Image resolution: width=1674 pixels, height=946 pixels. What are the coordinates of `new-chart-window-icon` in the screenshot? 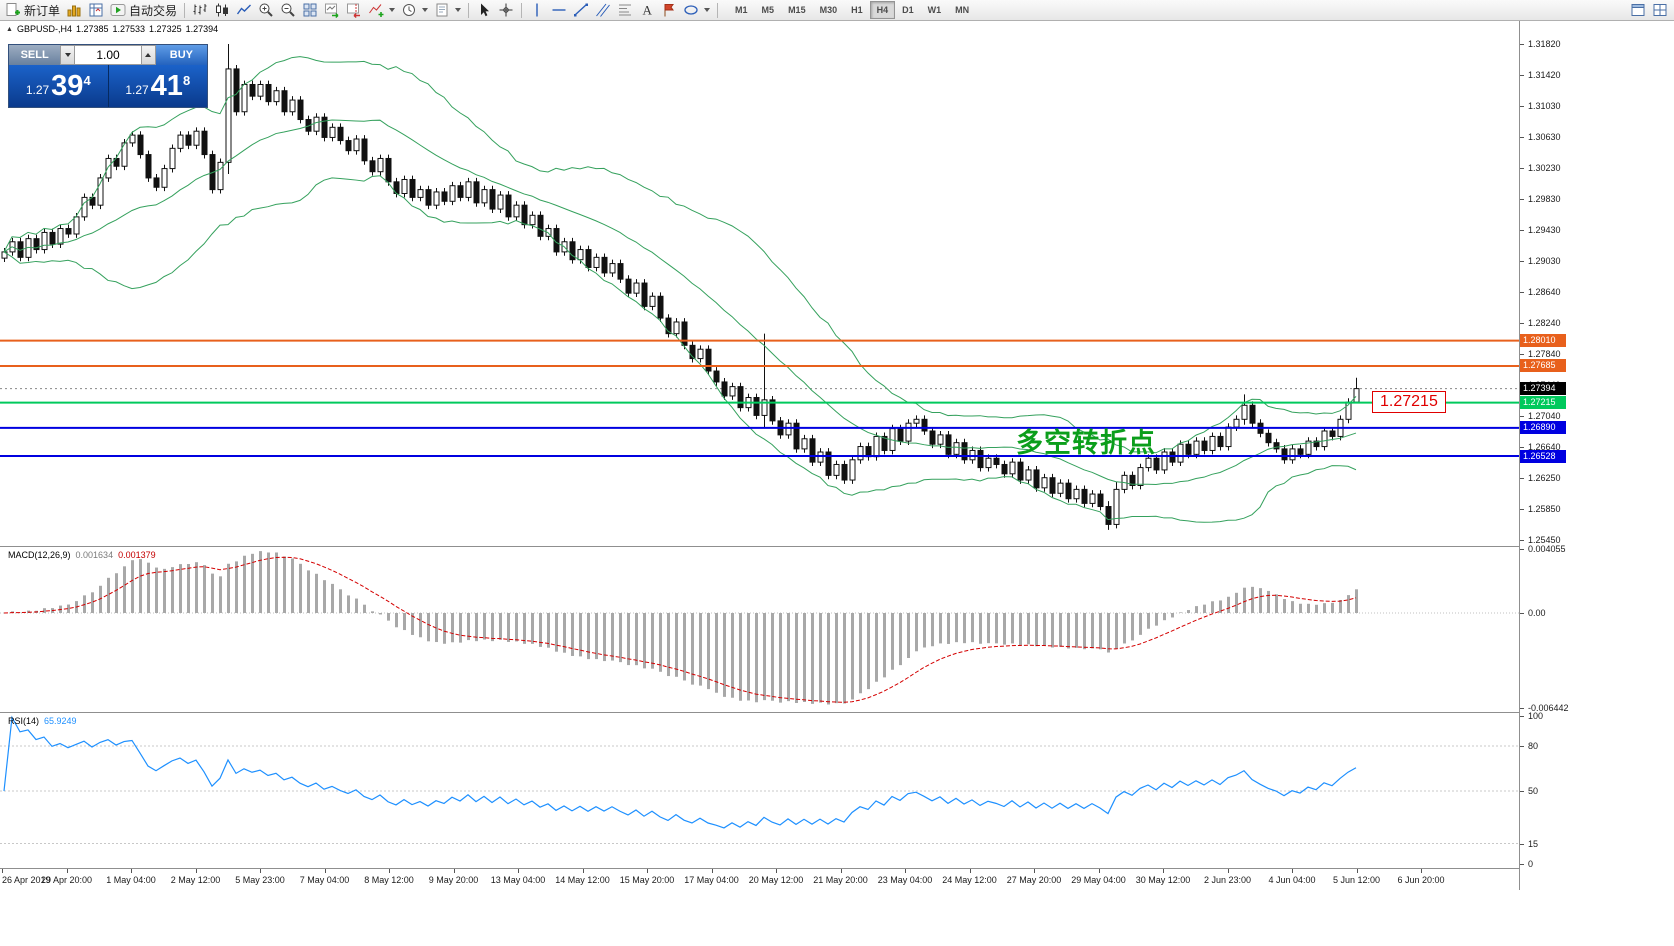 It's located at (1638, 10).